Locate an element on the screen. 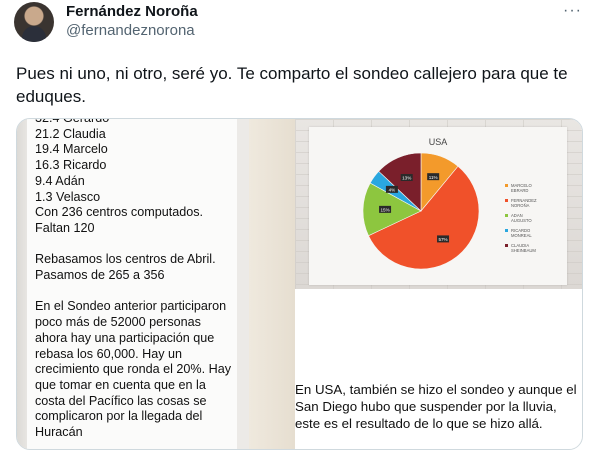 The image size is (600, 450). chart-title: USA is located at coordinates (438, 142).